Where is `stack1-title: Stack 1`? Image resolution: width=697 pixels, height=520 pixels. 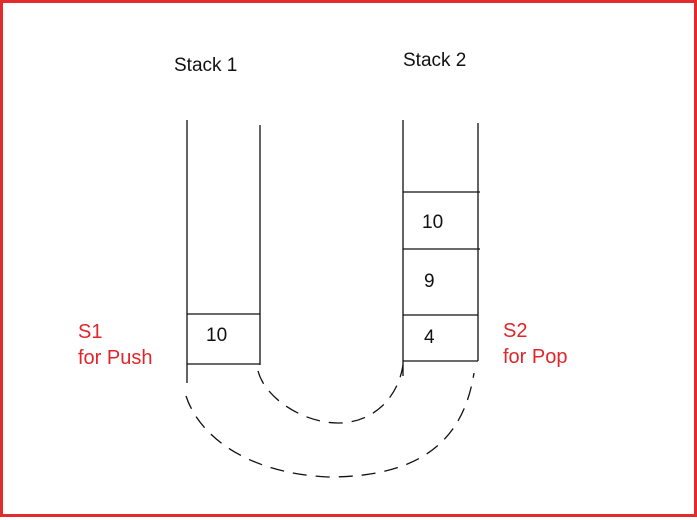 stack1-title: Stack 1 is located at coordinates (206, 65).